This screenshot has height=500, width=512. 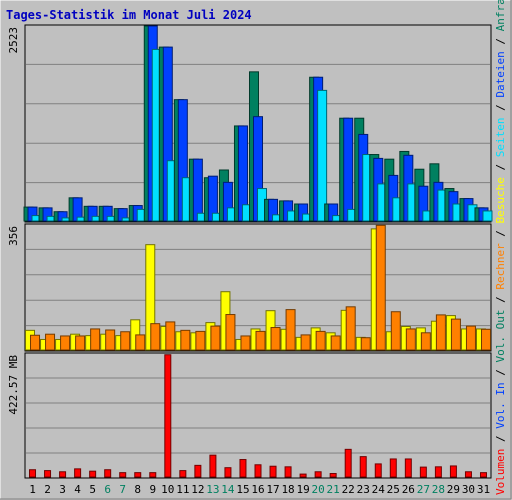 I want to click on day-label-21: 21, so click(x=333, y=489).